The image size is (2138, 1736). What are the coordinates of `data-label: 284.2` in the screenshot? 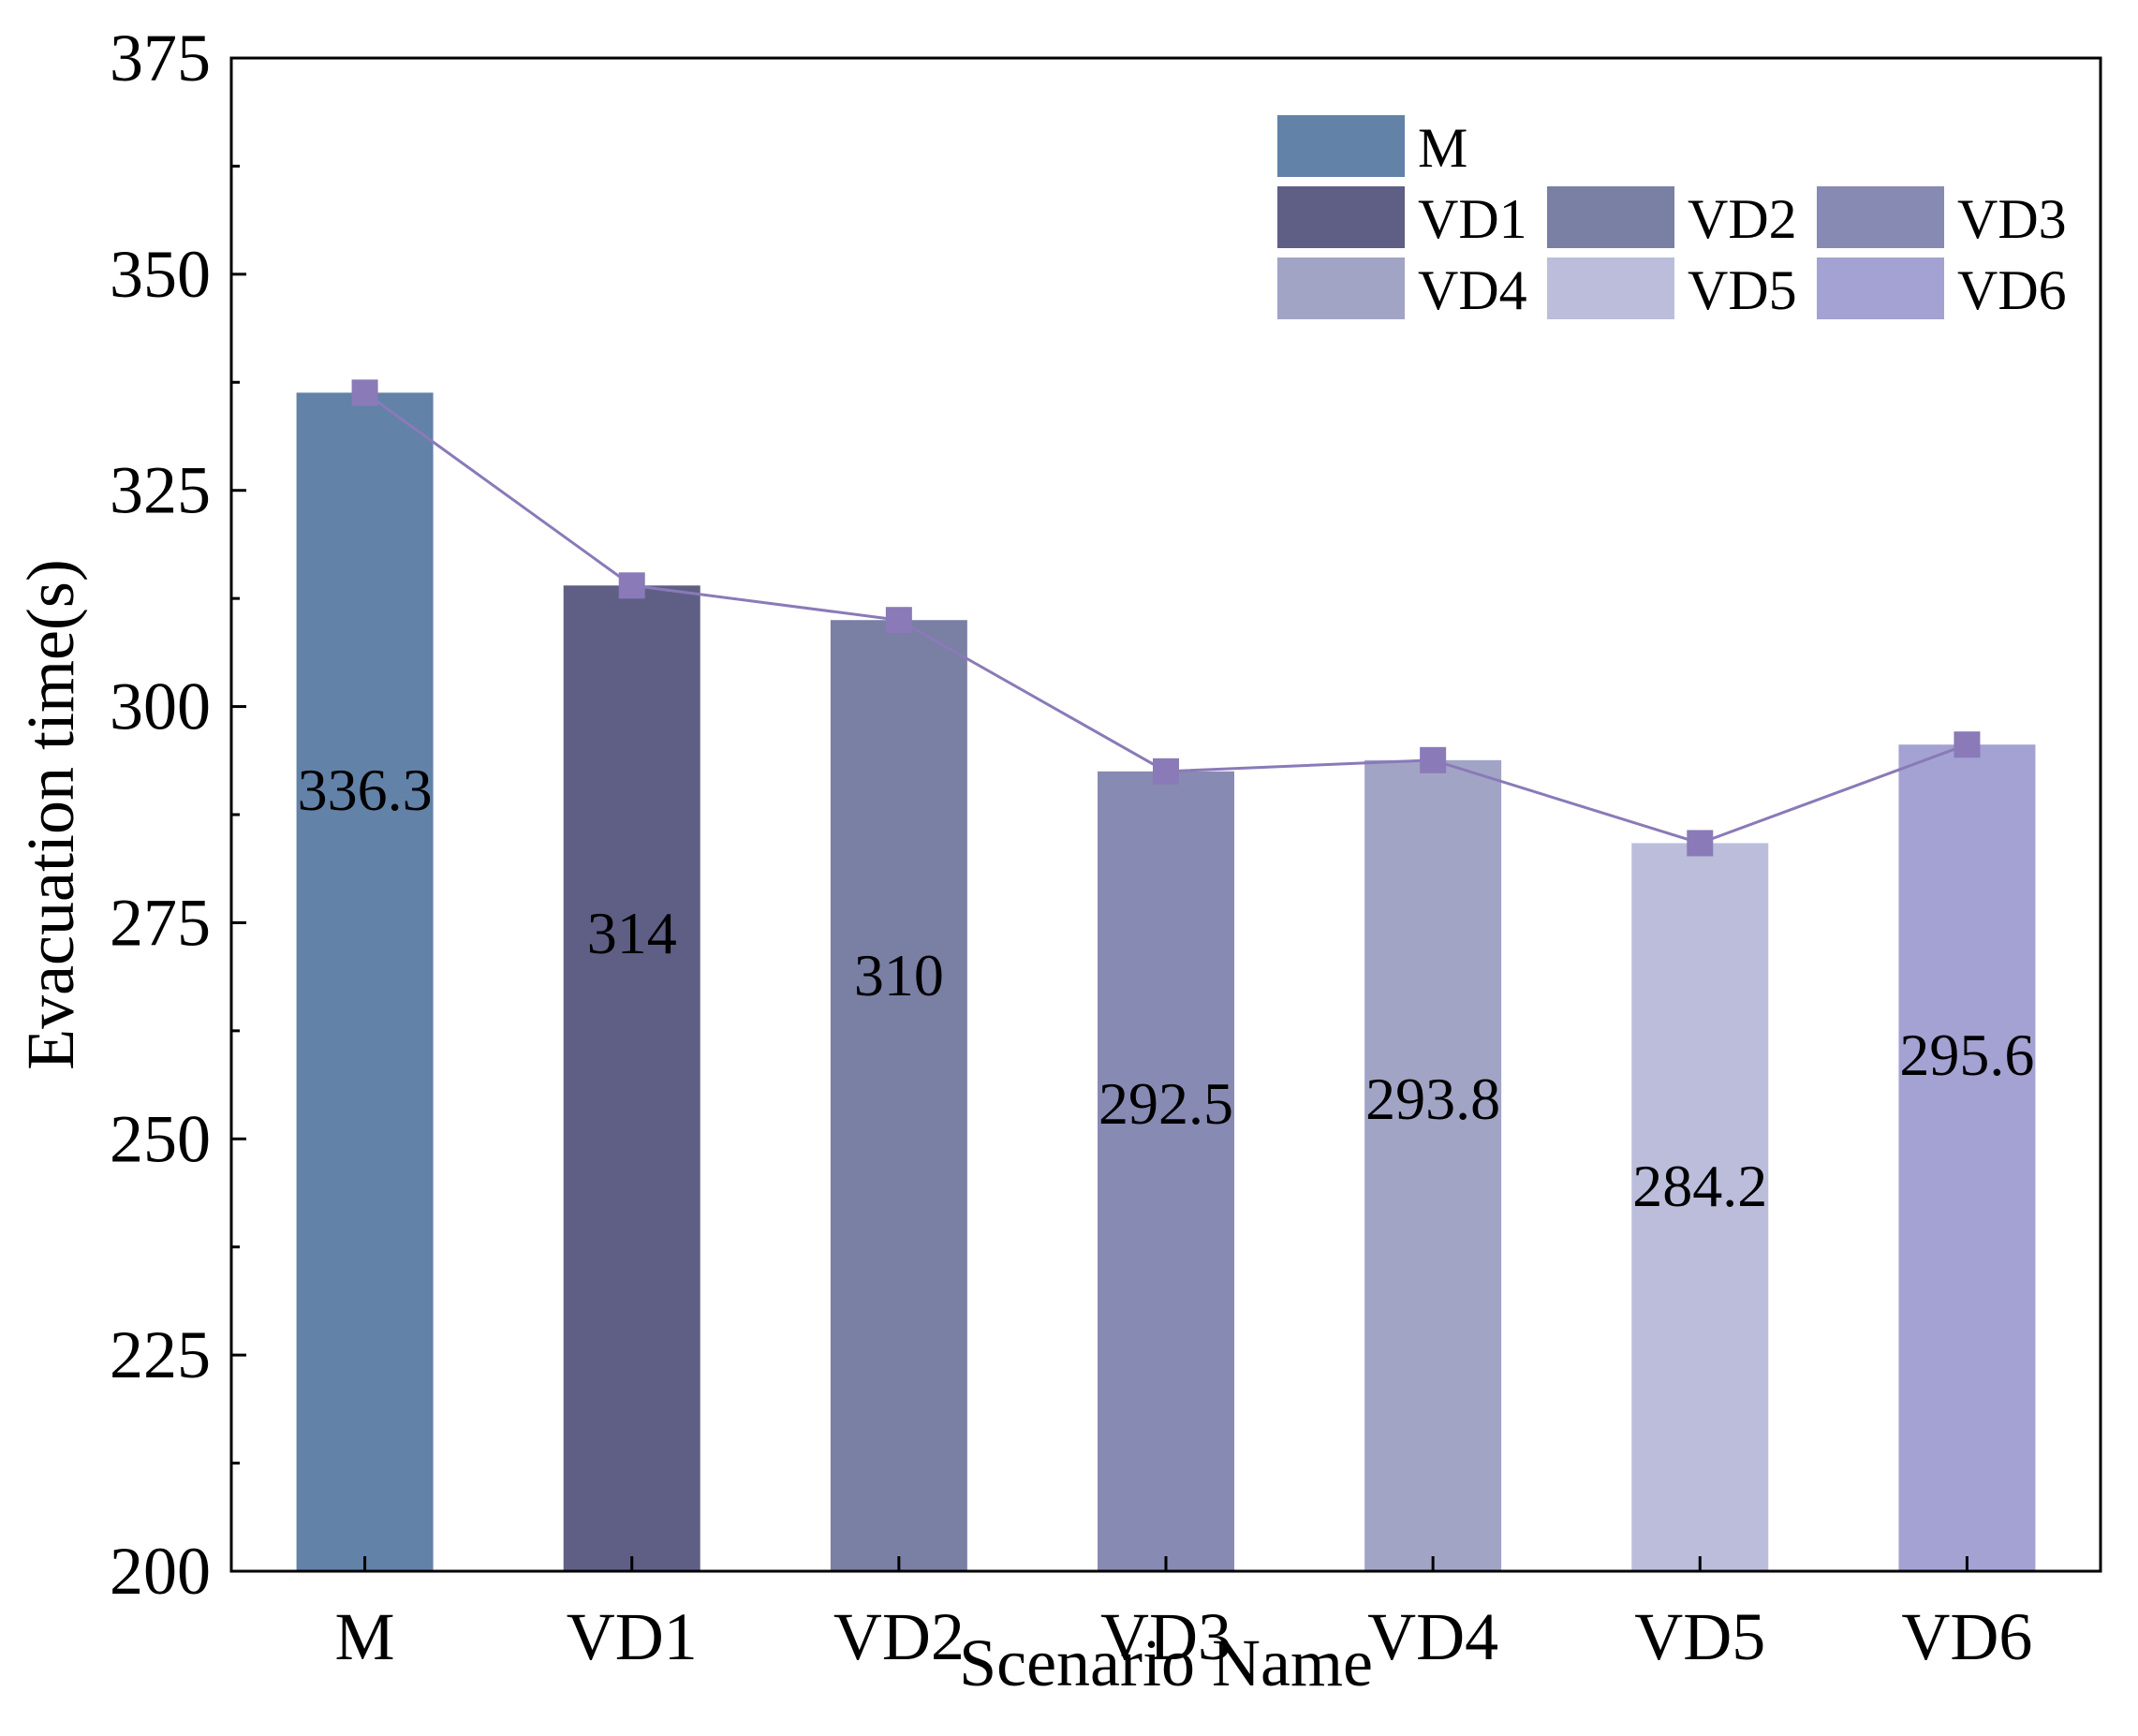 It's located at (1699, 1186).